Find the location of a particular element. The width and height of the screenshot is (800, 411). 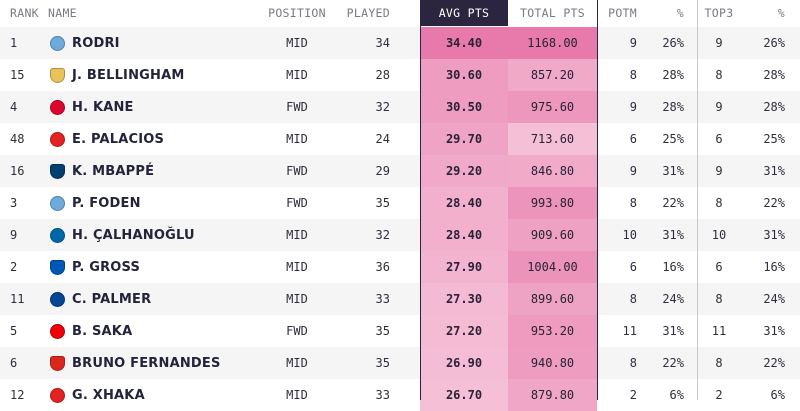

player-total-pts: 975.60 is located at coordinates (552, 107).